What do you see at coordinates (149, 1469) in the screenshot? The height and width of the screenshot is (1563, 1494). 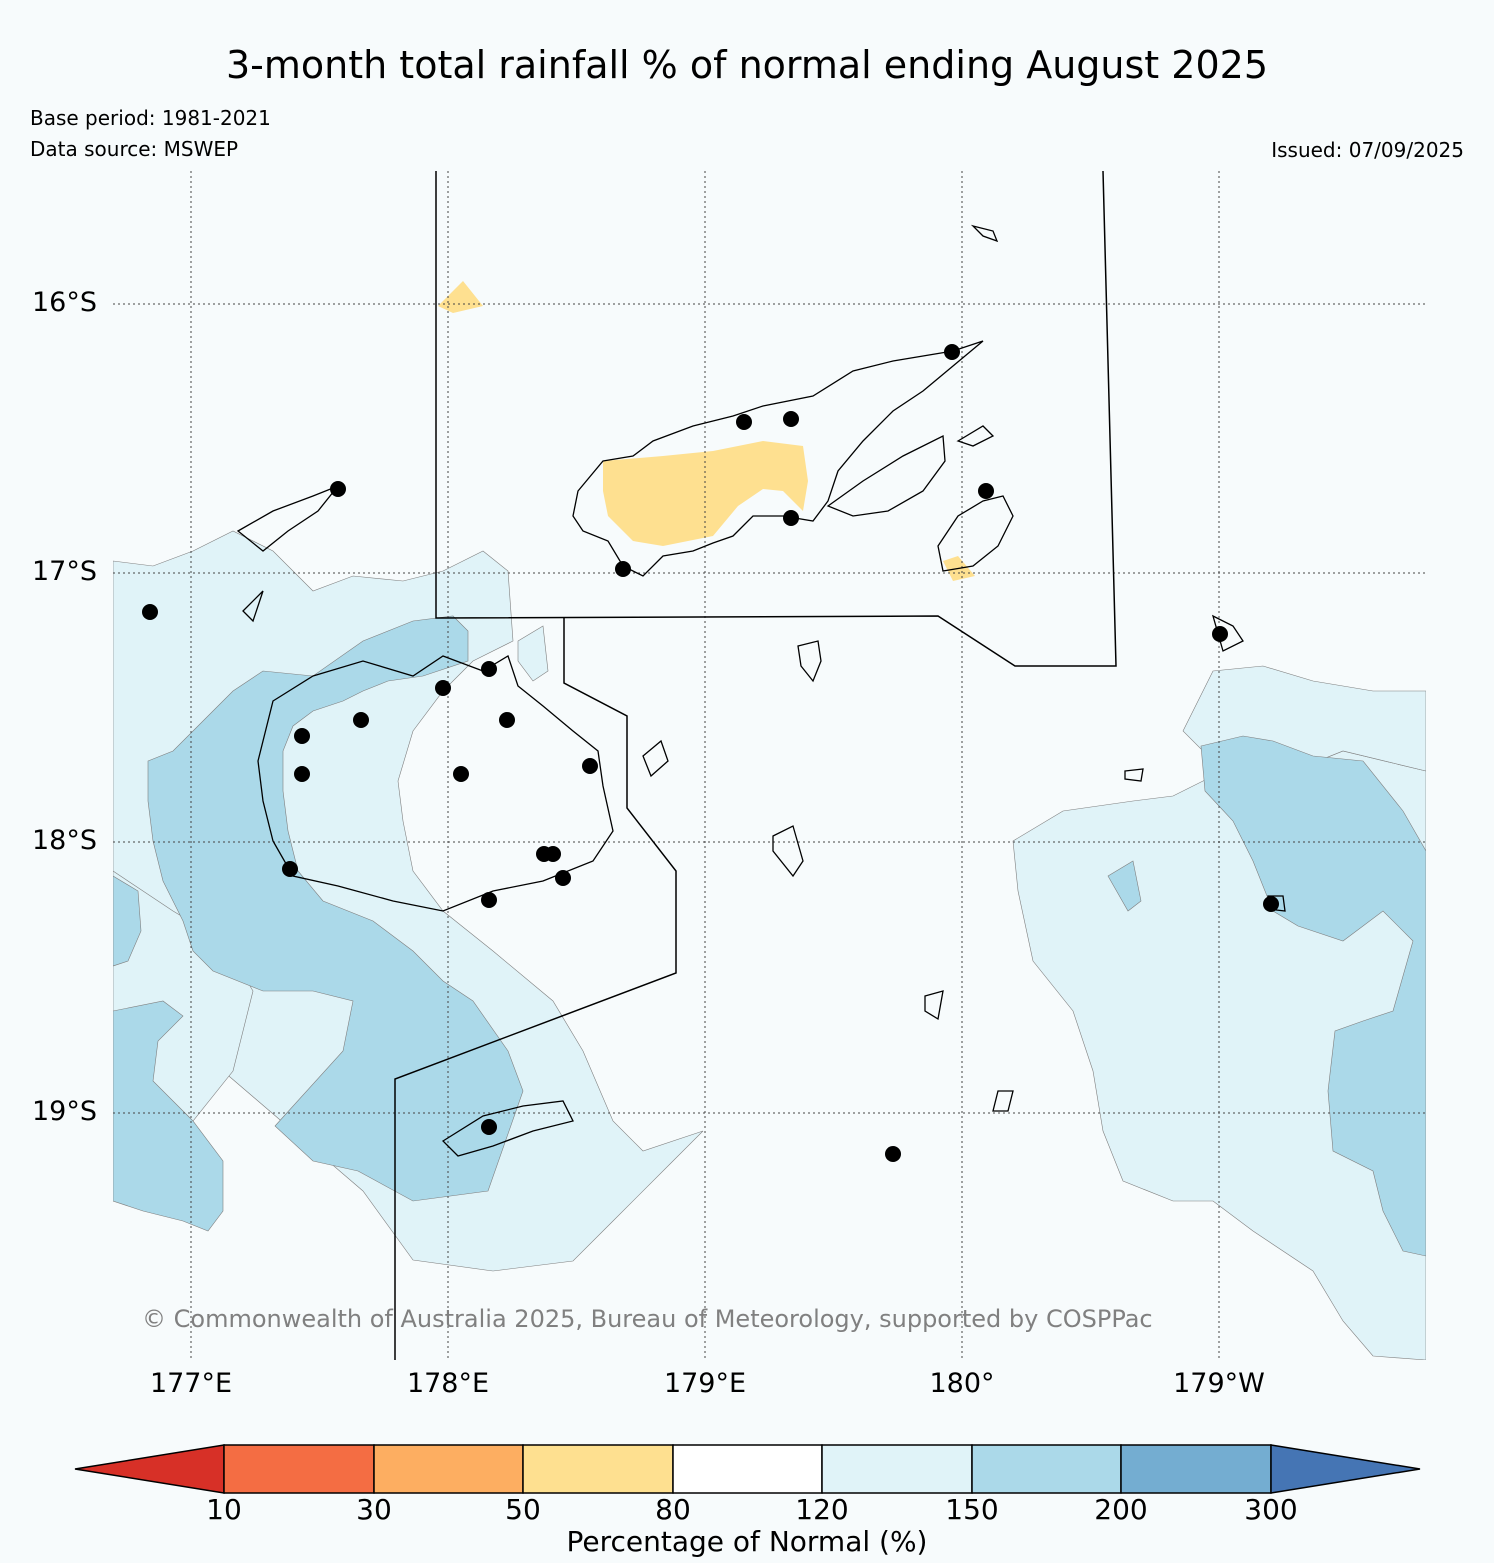 I see `colorbar-extend-low` at bounding box center [149, 1469].